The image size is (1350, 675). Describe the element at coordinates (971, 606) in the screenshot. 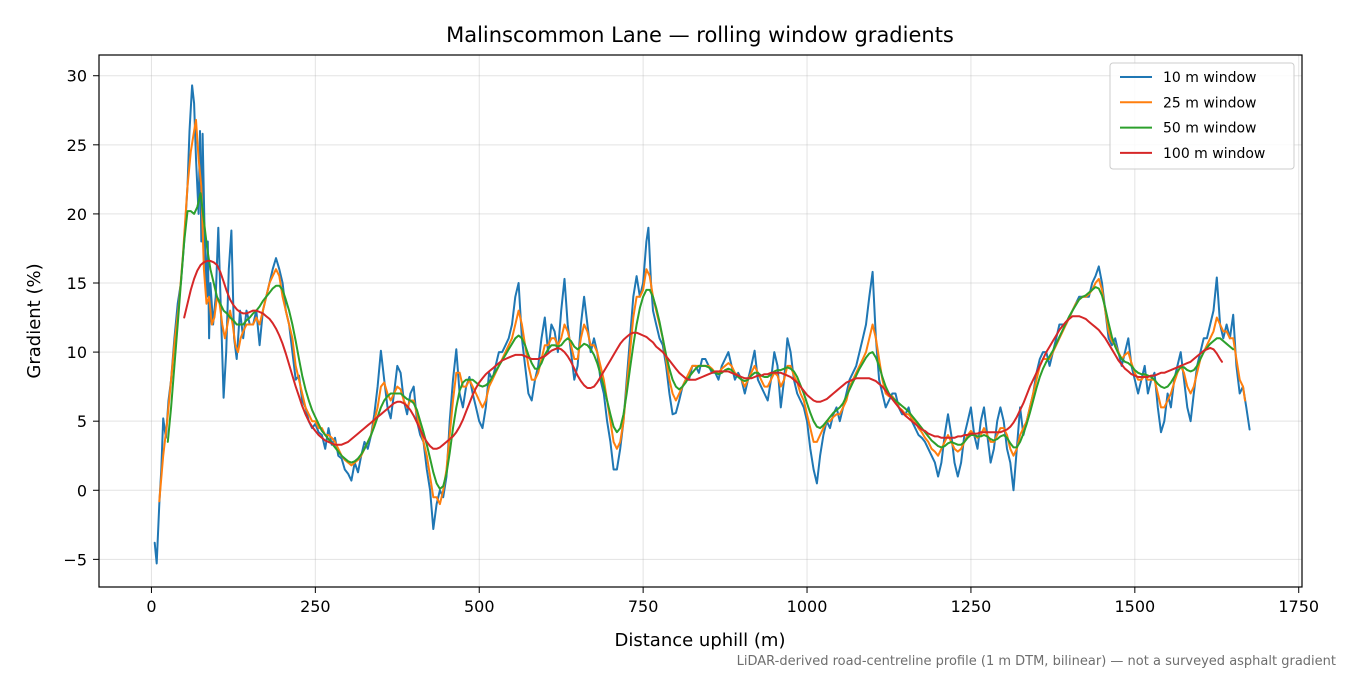

I see `x-tick-label: 1250` at that location.